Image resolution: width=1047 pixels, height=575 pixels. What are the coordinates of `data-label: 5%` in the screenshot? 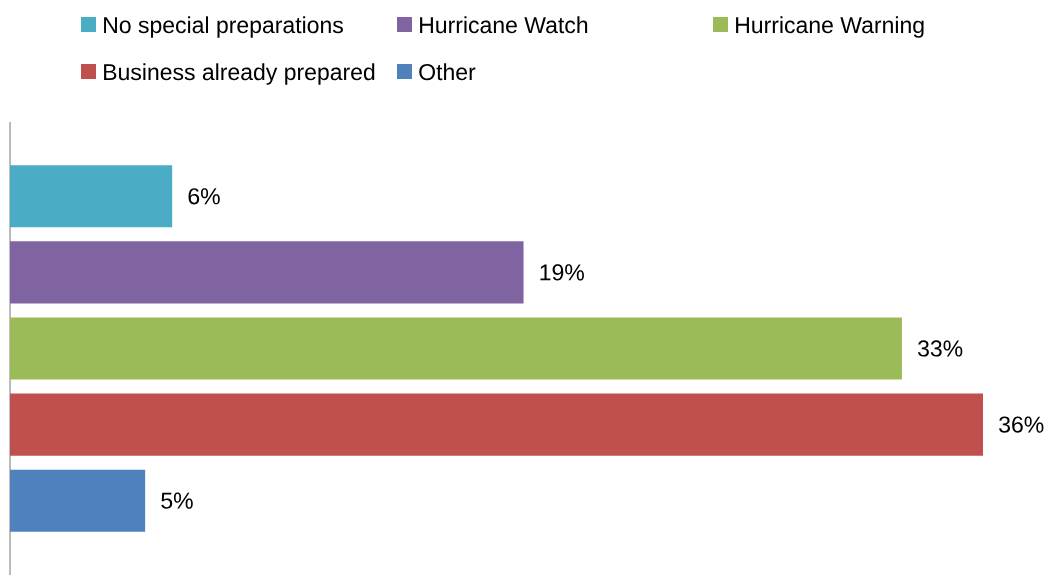 It's located at (177, 500).